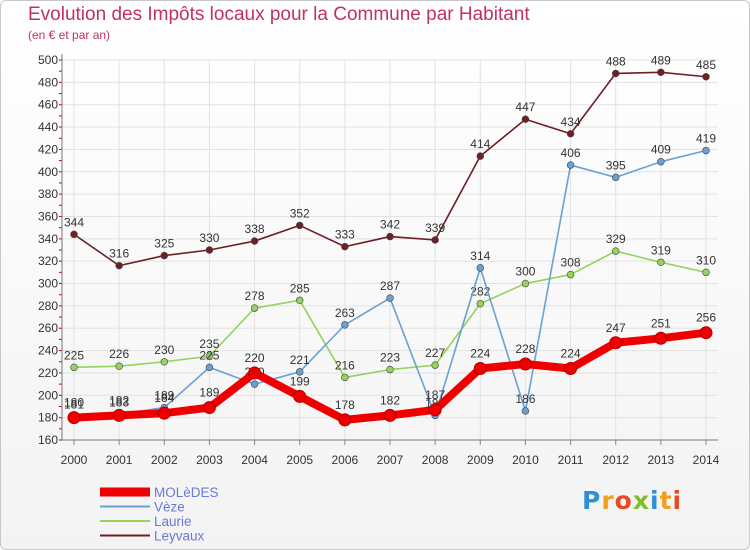  Describe the element at coordinates (254, 460) in the screenshot. I see `x-tick-label: 2004` at that location.